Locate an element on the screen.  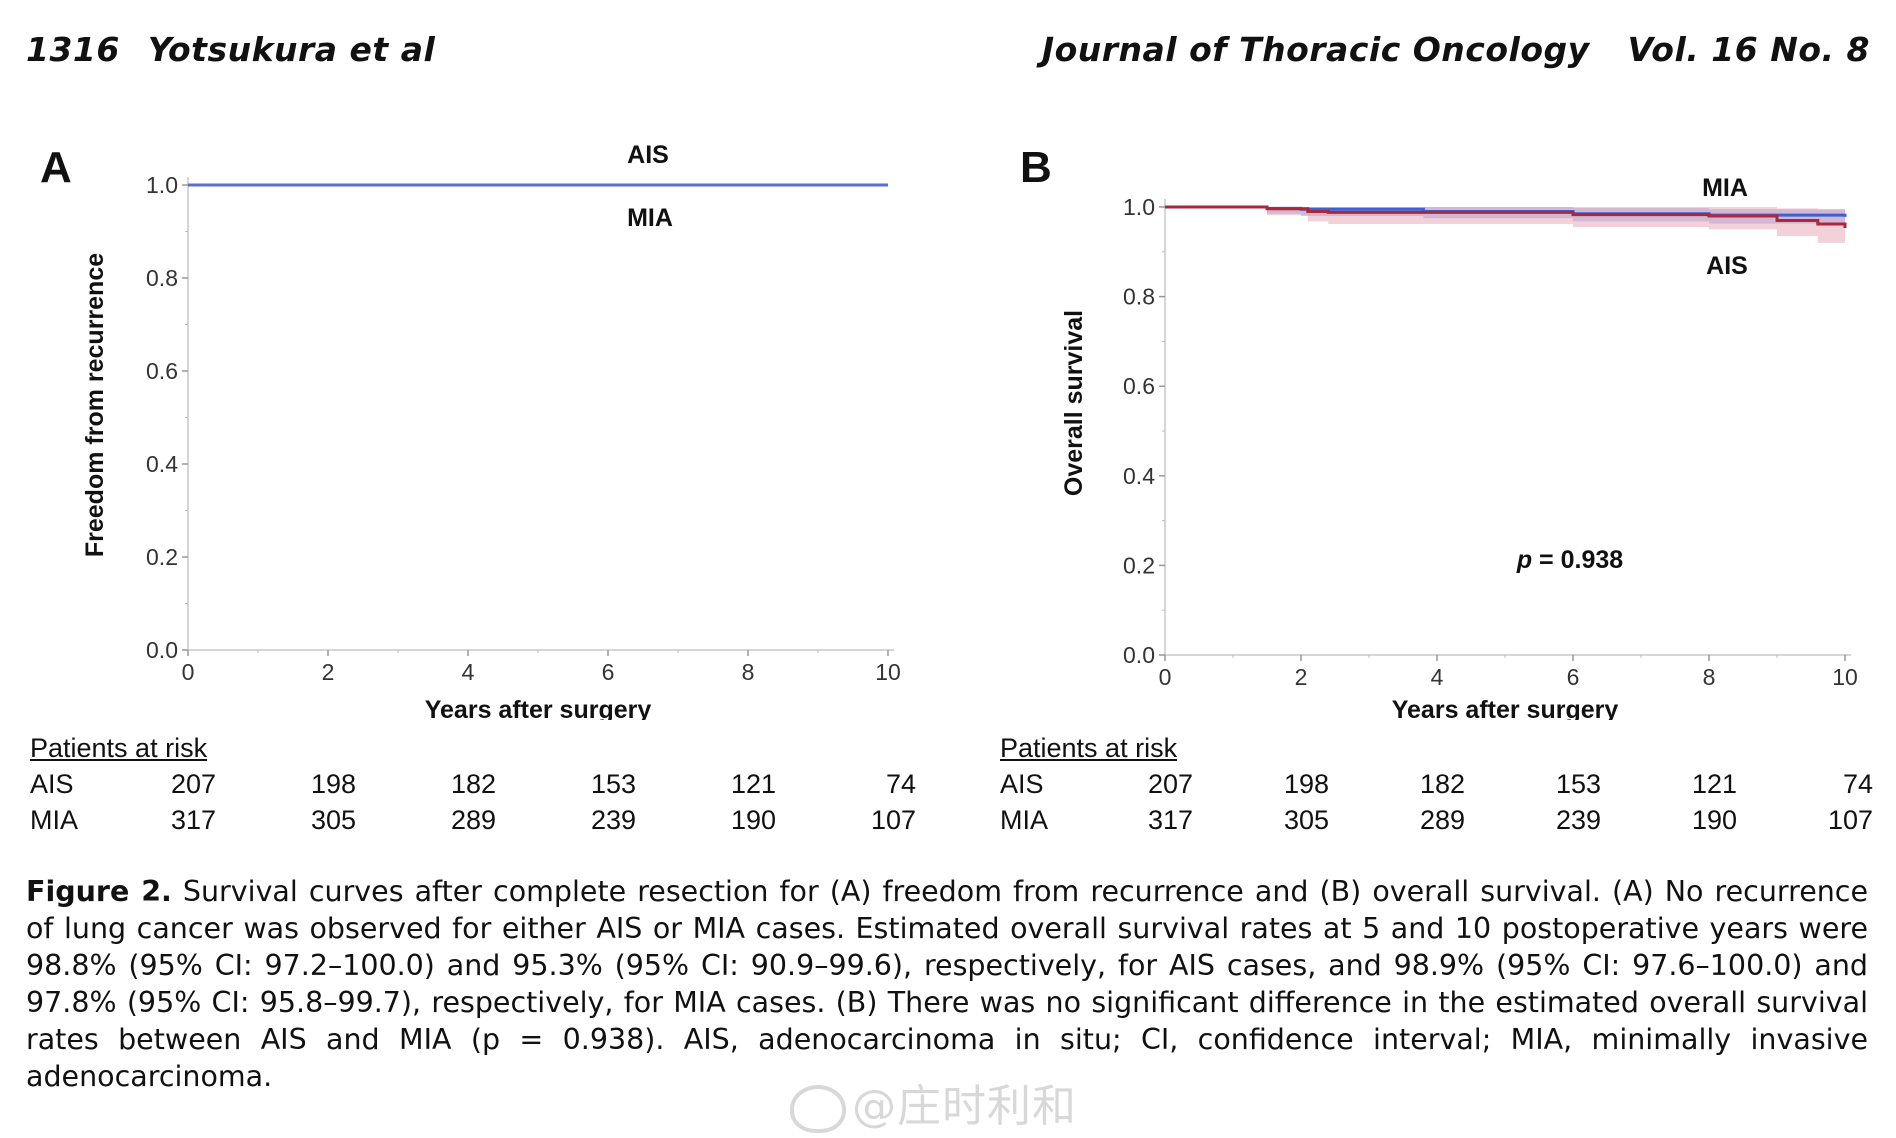
watermark: @庄时利和 is located at coordinates (933, 1102).